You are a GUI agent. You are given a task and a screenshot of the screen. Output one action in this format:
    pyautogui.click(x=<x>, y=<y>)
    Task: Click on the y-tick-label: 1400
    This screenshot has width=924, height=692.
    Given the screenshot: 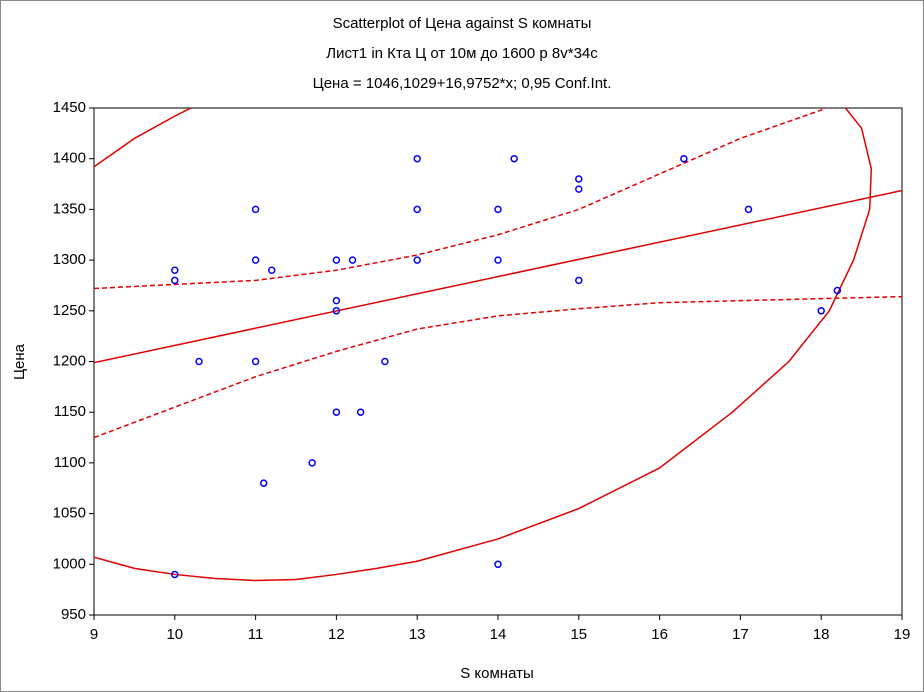 What is the action you would take?
    pyautogui.click(x=69, y=158)
    